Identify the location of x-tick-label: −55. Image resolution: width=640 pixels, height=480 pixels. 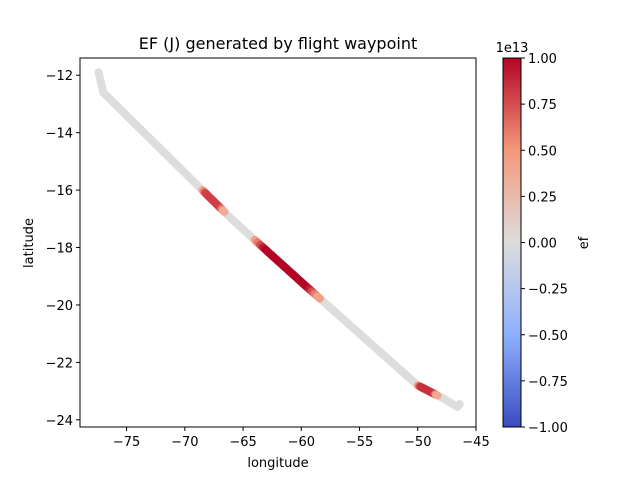
(359, 442).